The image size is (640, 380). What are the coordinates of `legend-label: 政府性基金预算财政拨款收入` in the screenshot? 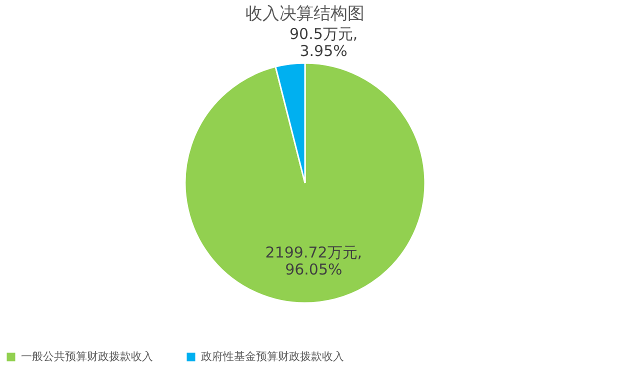 It's located at (272, 356).